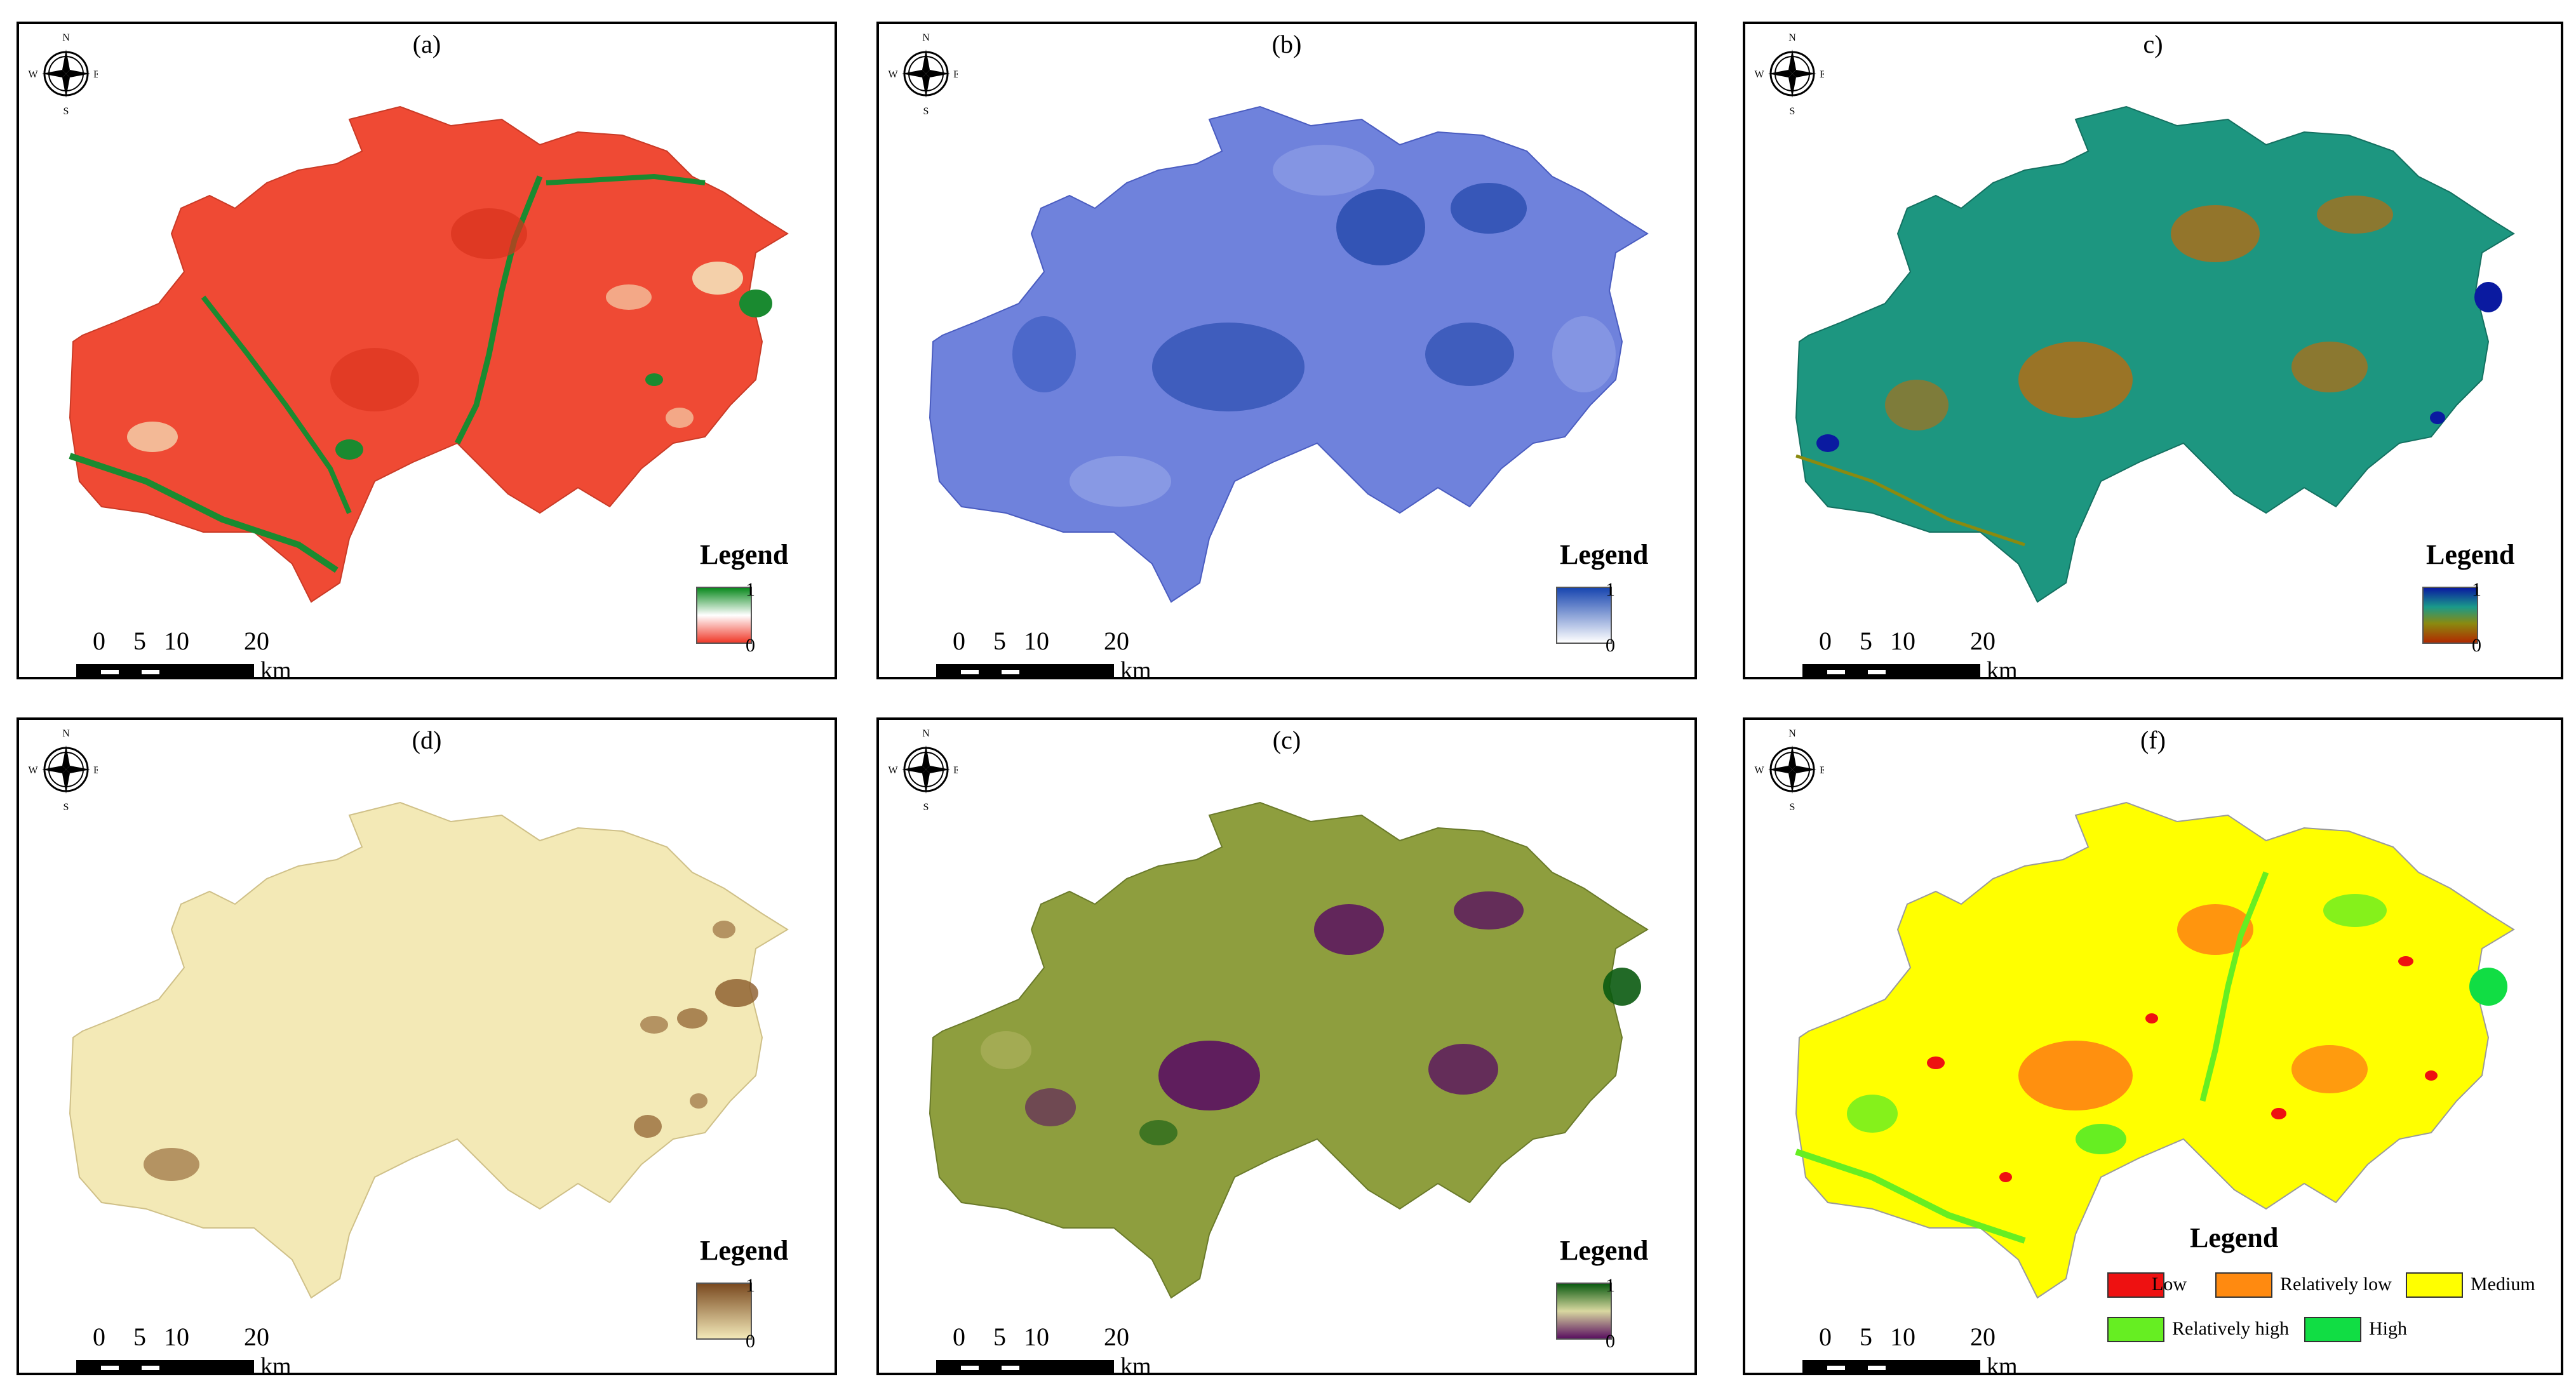  Describe the element at coordinates (2169, 1285) in the screenshot. I see `legend-label: Low` at that location.